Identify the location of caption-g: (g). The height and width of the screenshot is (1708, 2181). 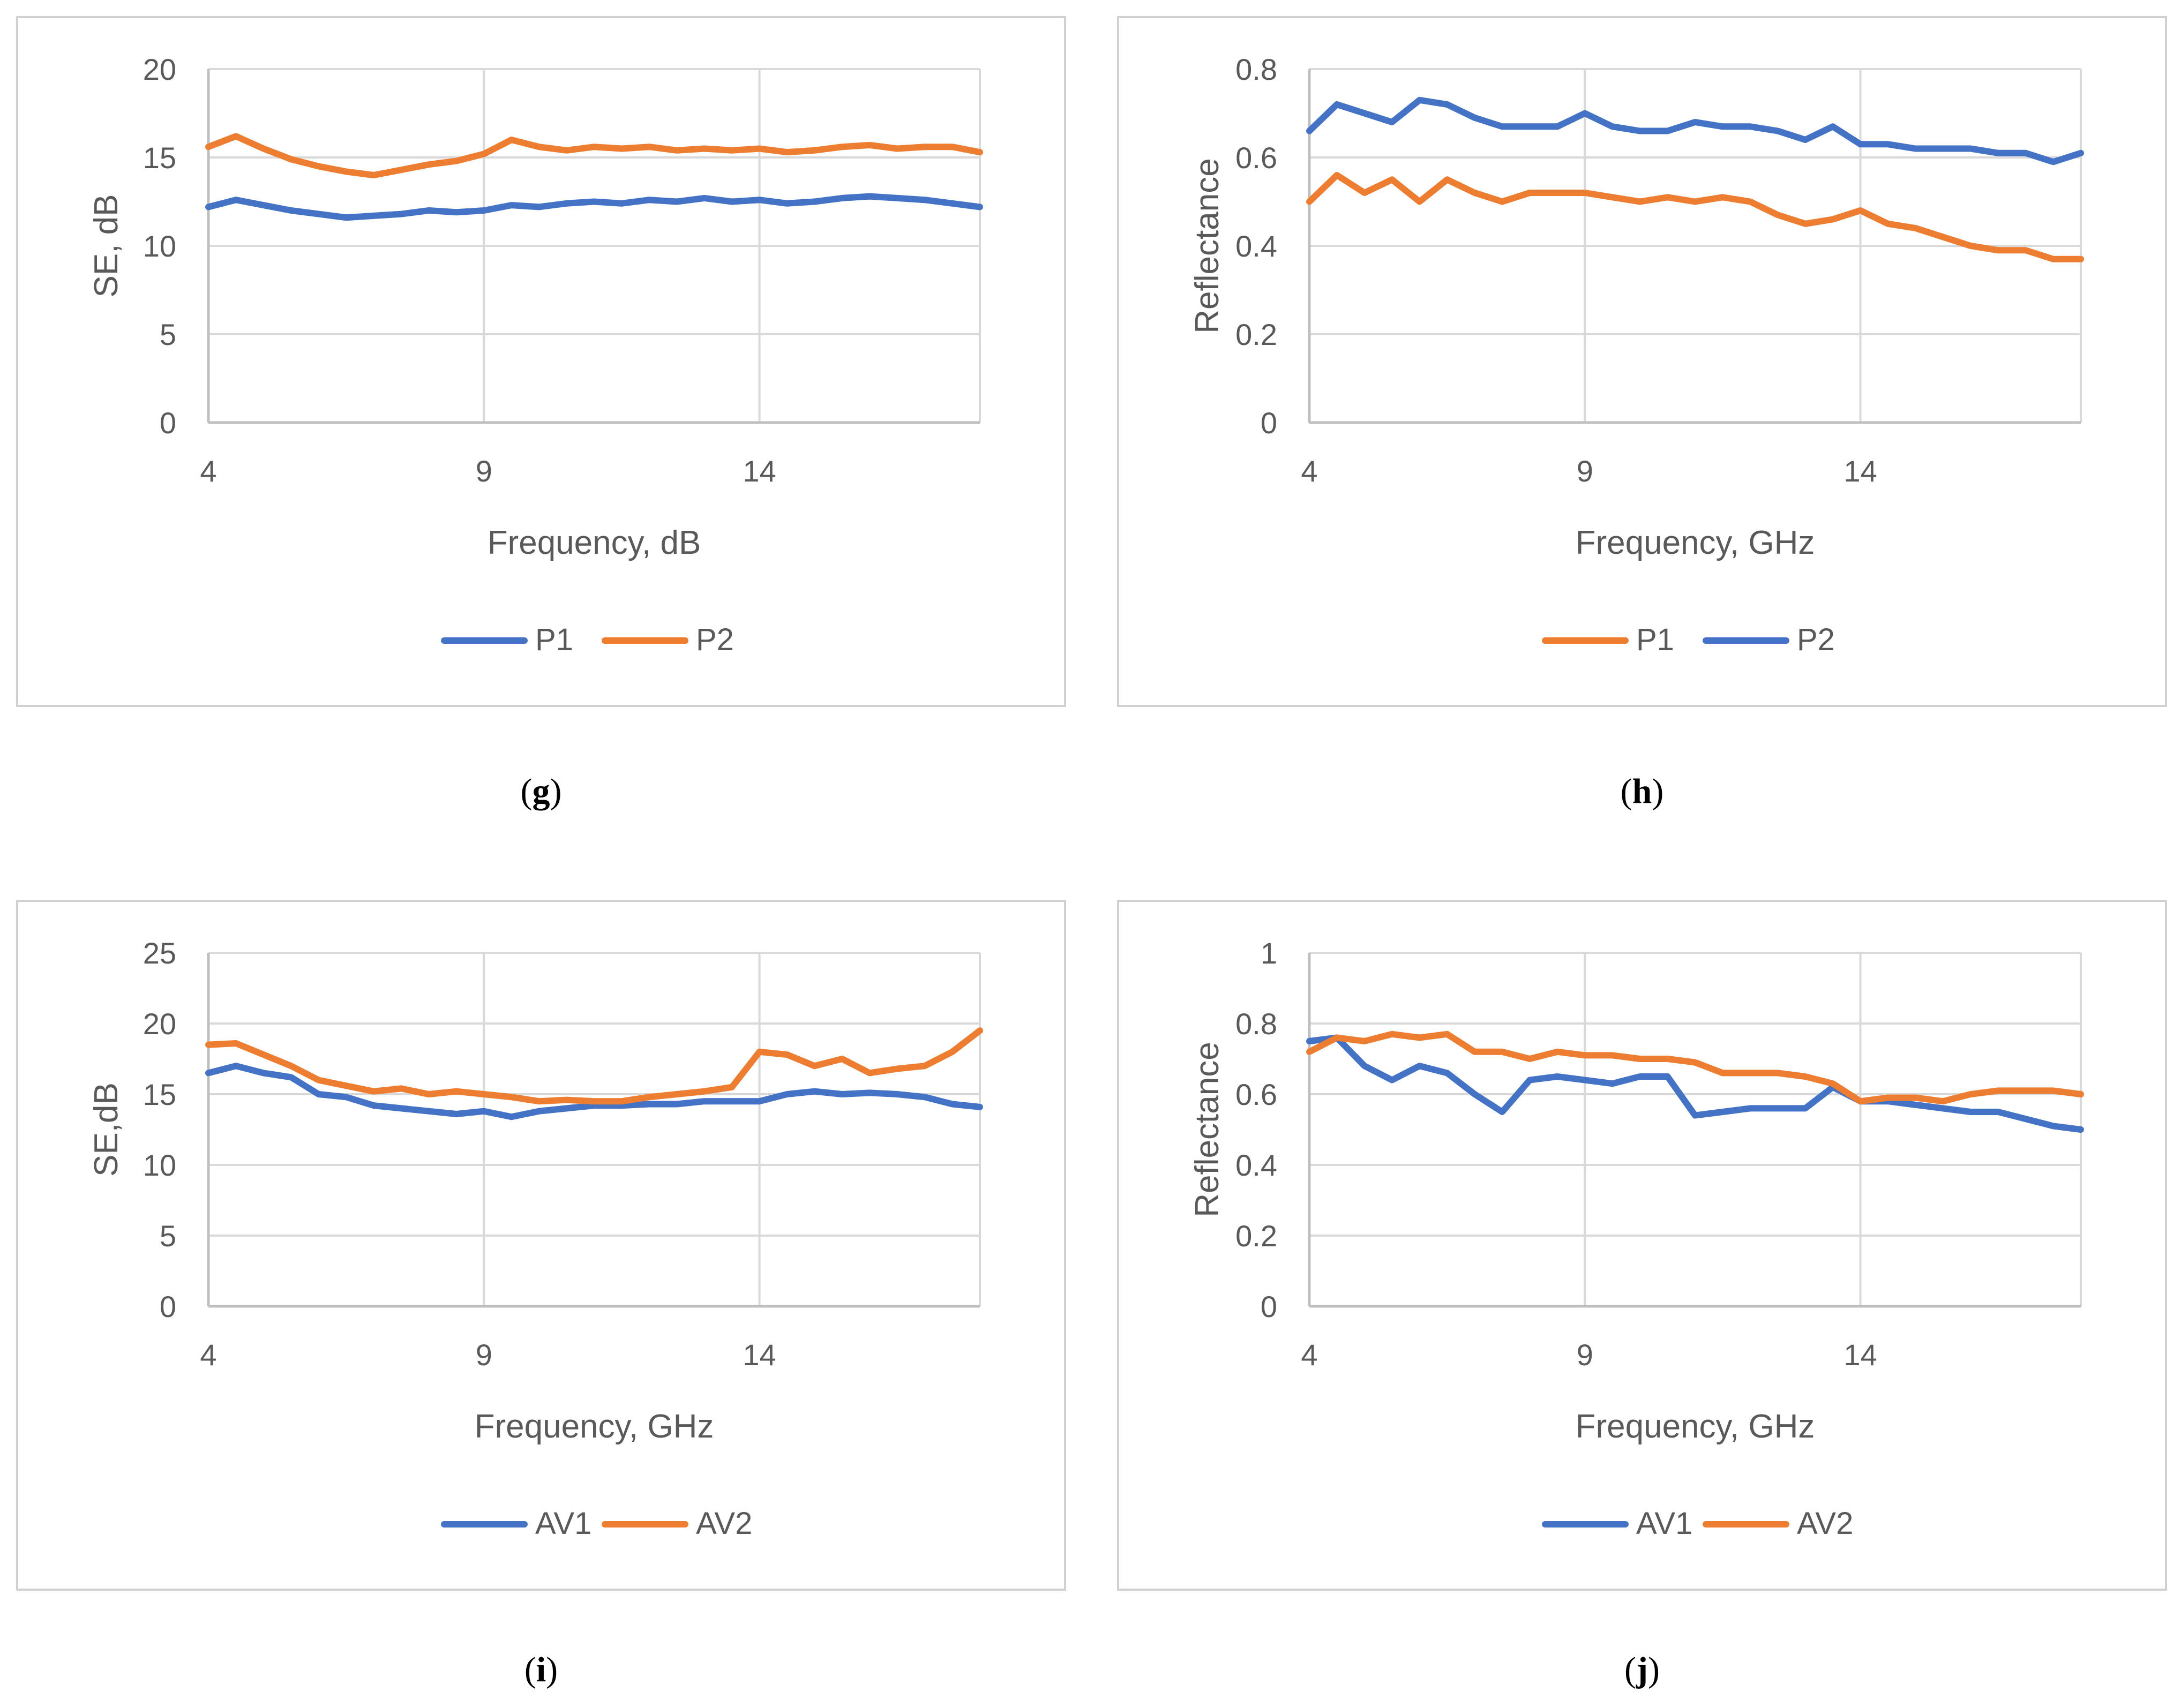
(541, 791).